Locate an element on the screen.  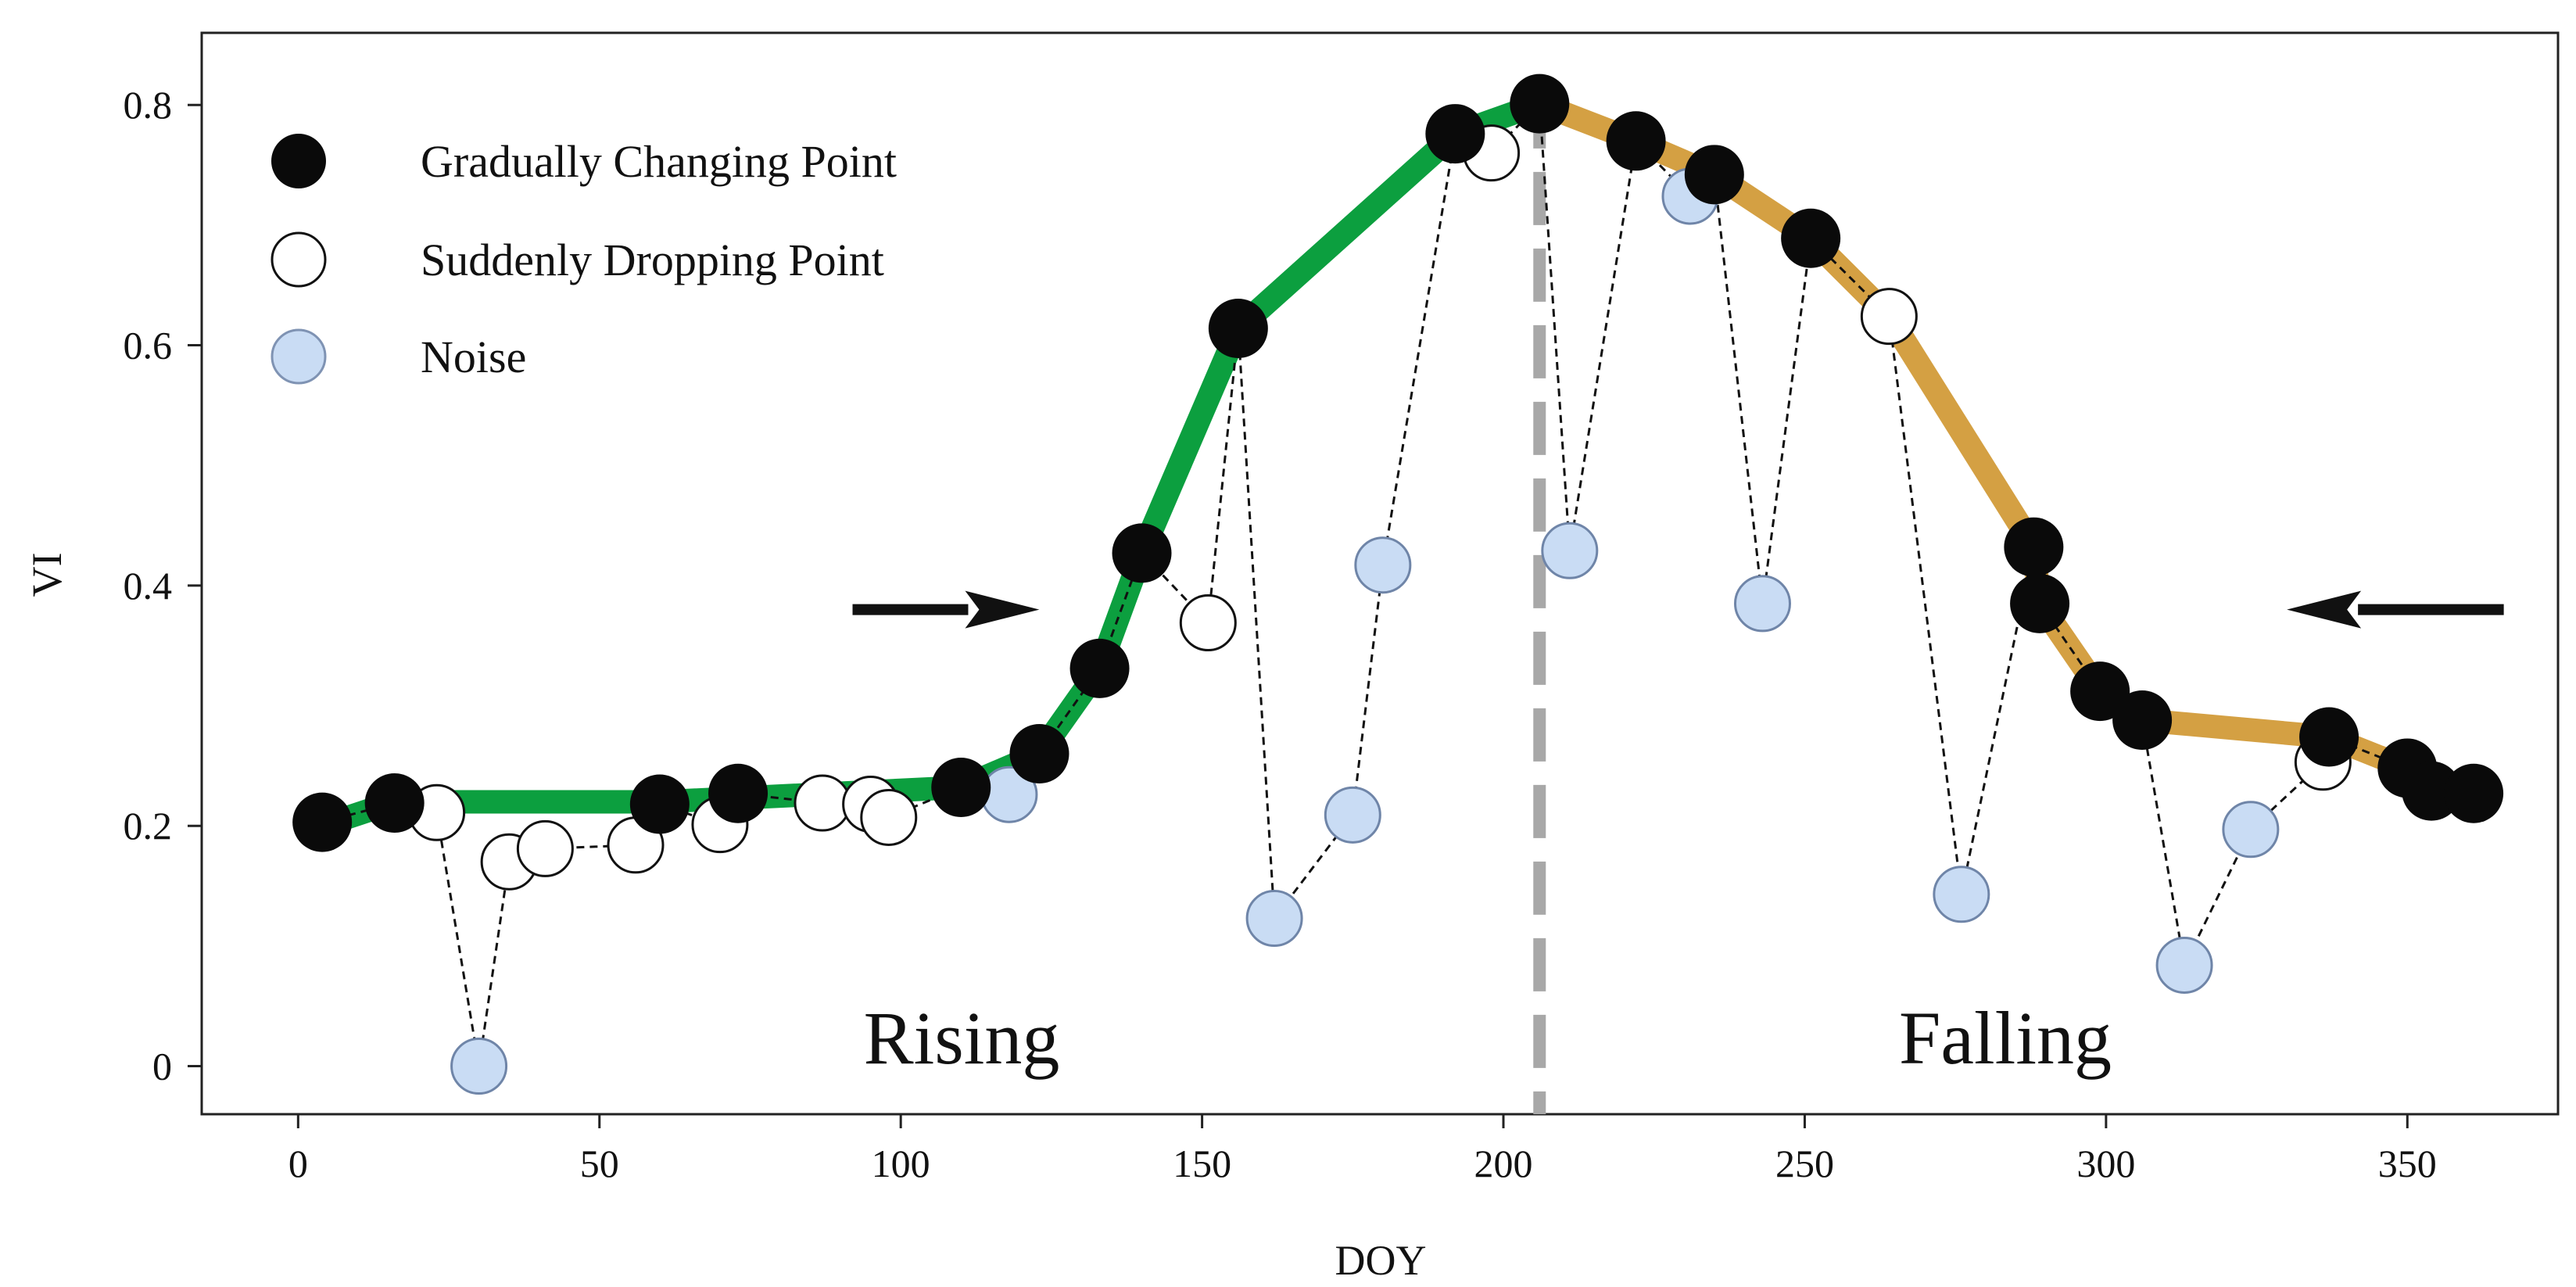
rising-arrow-head is located at coordinates (1002, 609).